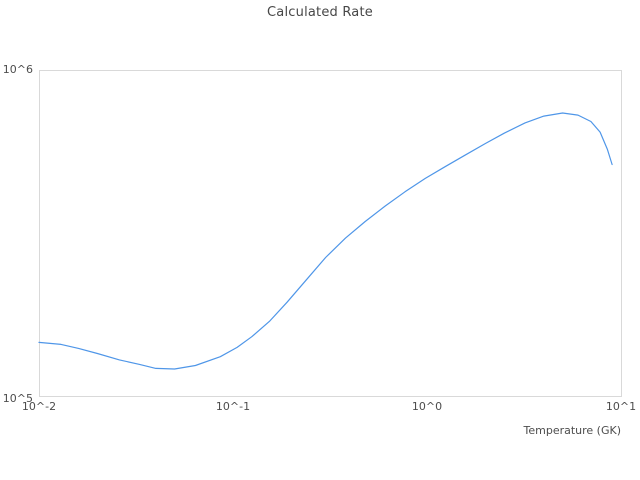 This screenshot has height=480, width=640. What do you see at coordinates (17, 69) in the screenshot?
I see `y-tick-10e6: 10^6` at bounding box center [17, 69].